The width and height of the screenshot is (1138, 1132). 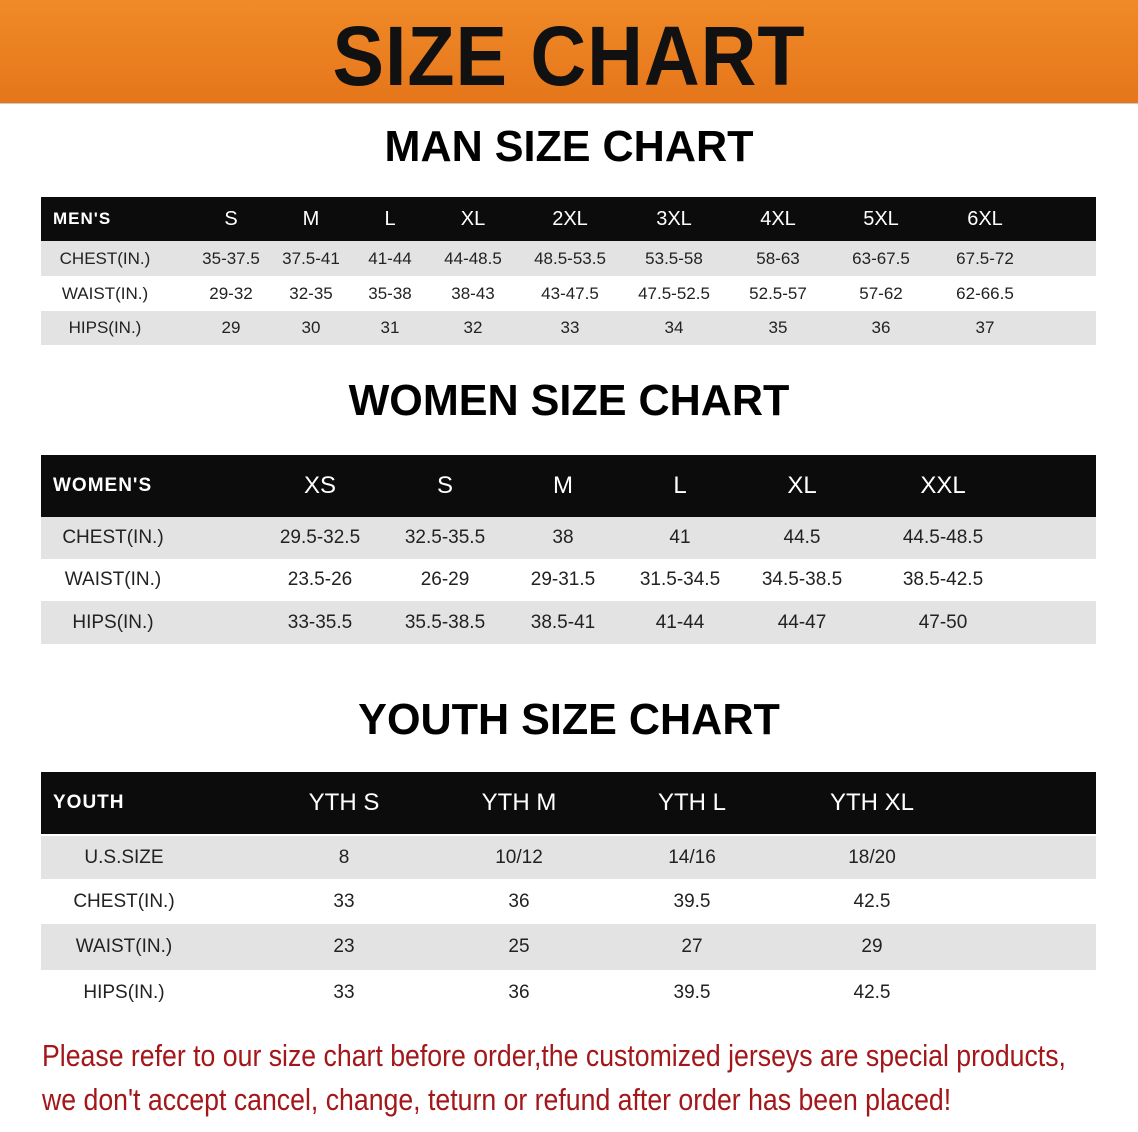 What do you see at coordinates (943, 622) in the screenshot?
I see `table-cell: 47-50` at bounding box center [943, 622].